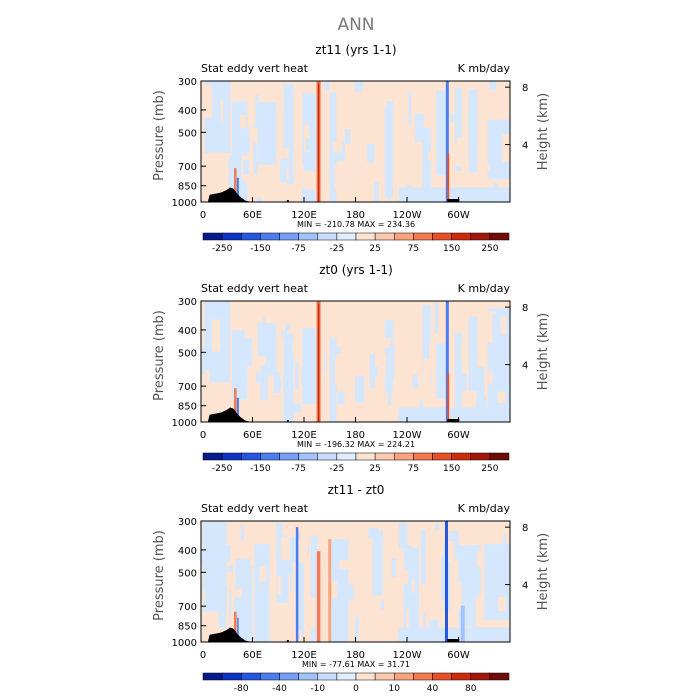 The height and width of the screenshot is (700, 700). What do you see at coordinates (279, 689) in the screenshot?
I see `colorbar-label: -40` at bounding box center [279, 689].